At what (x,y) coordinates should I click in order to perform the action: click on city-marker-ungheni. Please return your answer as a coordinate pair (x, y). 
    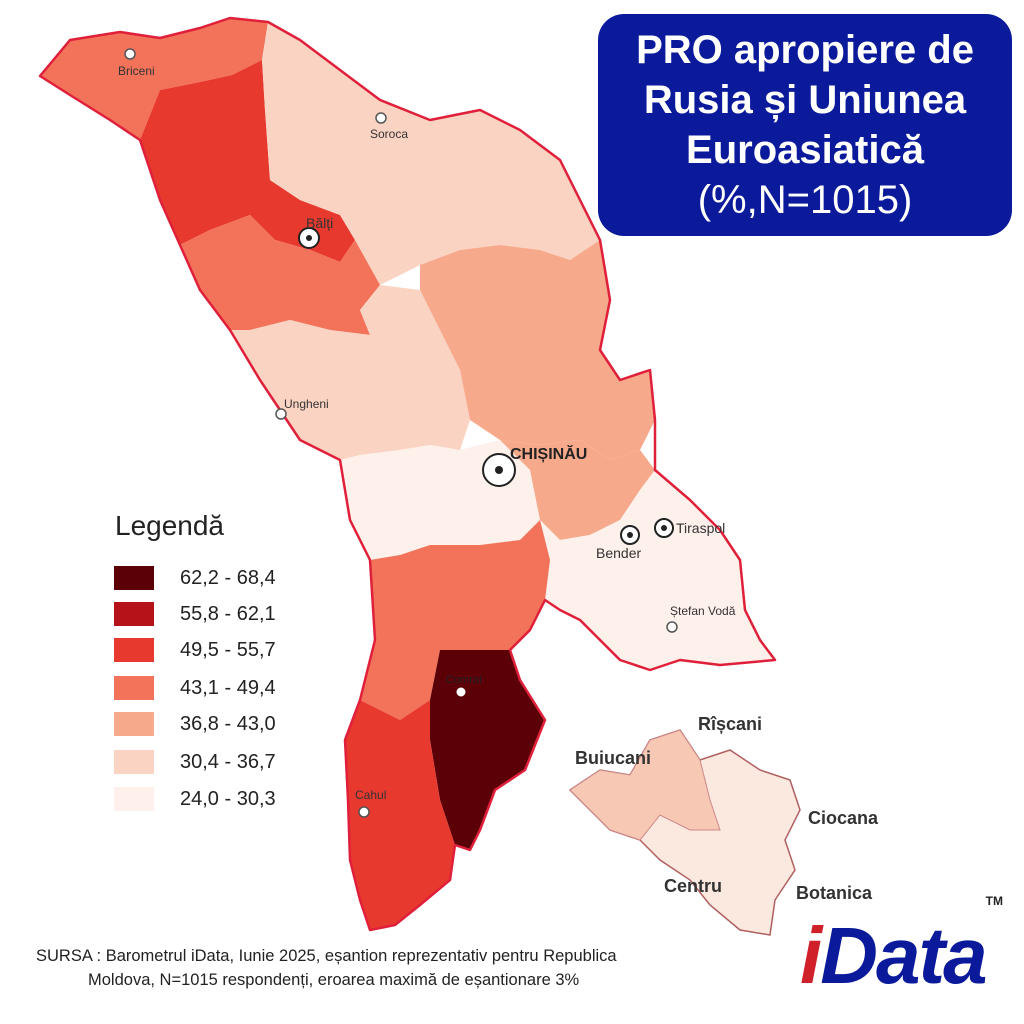
    Looking at the image, I should click on (281, 414).